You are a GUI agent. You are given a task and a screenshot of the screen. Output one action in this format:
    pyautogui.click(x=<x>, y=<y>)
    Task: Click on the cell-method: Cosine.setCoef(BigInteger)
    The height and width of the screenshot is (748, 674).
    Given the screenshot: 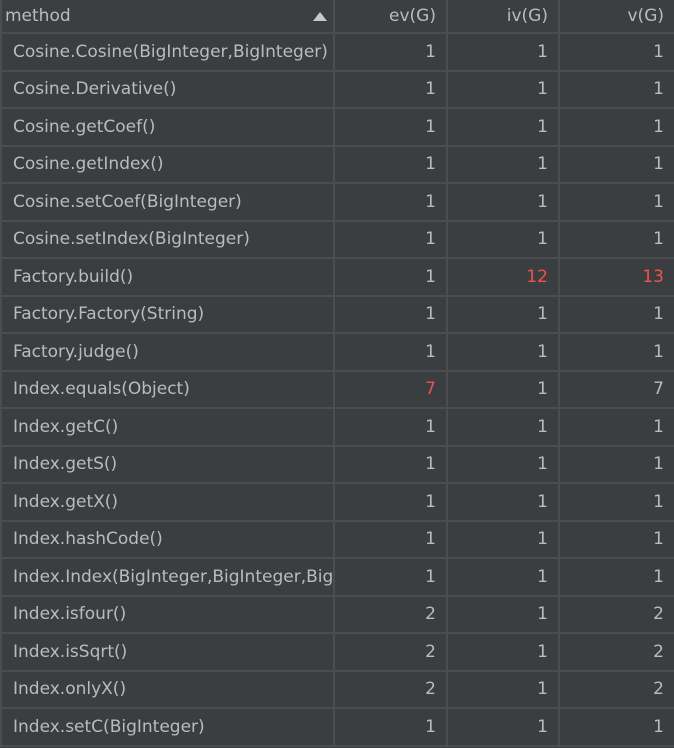 What is the action you would take?
    pyautogui.click(x=167, y=202)
    